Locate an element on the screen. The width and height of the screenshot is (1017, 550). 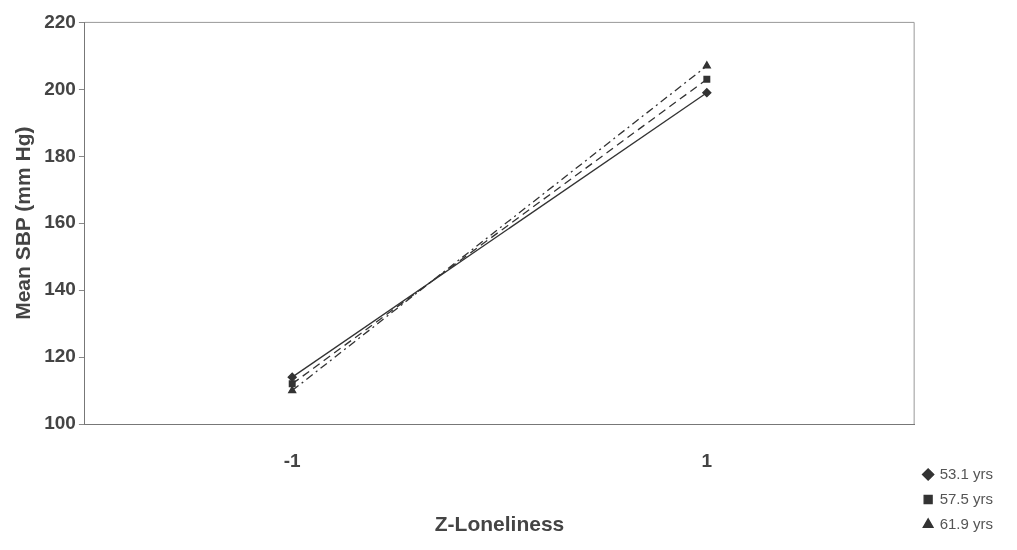
x-axis-title: Z-Loneliness is located at coordinates (499, 524).